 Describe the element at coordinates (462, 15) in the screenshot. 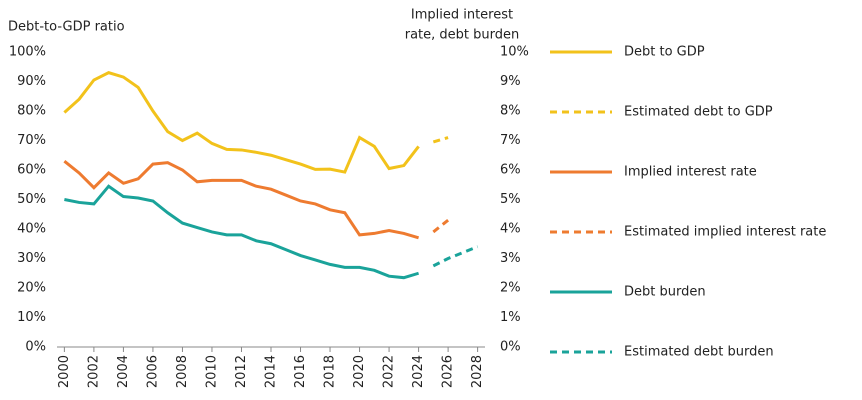

I see `y2-axis-title: Implied interest` at that location.